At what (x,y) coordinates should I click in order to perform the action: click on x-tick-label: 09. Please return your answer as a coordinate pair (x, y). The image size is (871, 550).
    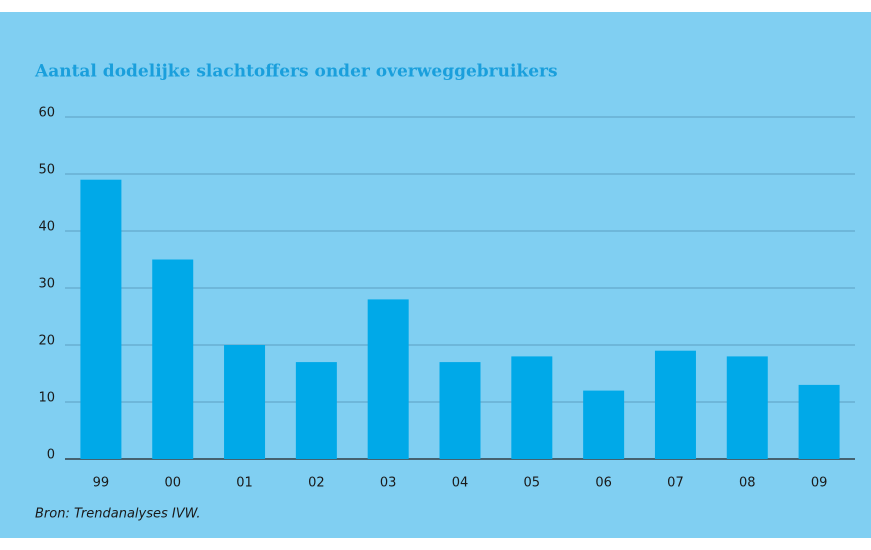
    Looking at the image, I should click on (819, 483).